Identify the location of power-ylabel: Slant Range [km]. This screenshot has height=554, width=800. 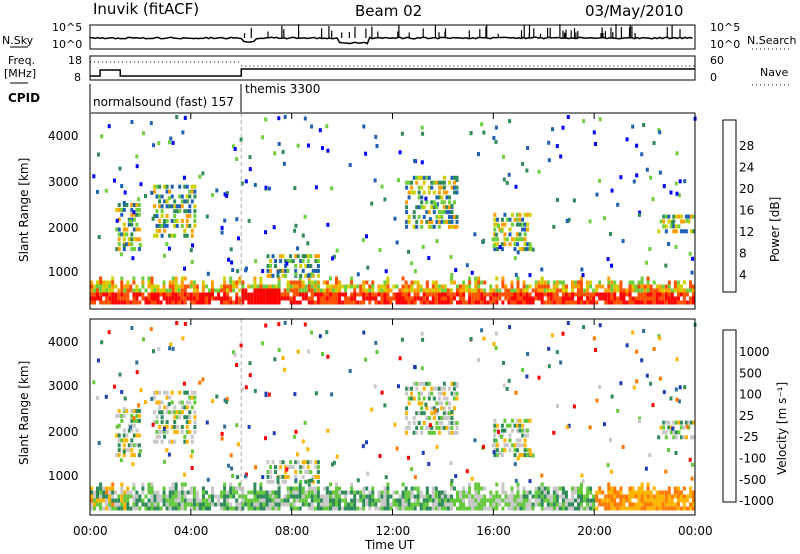
(24, 210).